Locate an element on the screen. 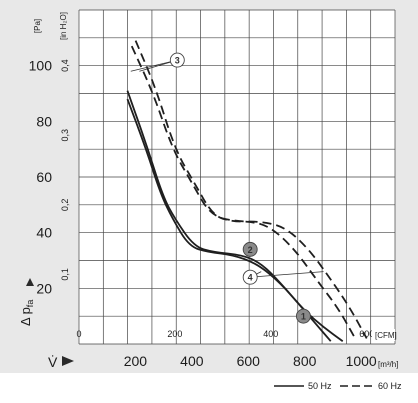 Image resolution: width=418 pixels, height=403 pixels. callout-label-2: 2 is located at coordinates (250, 250).